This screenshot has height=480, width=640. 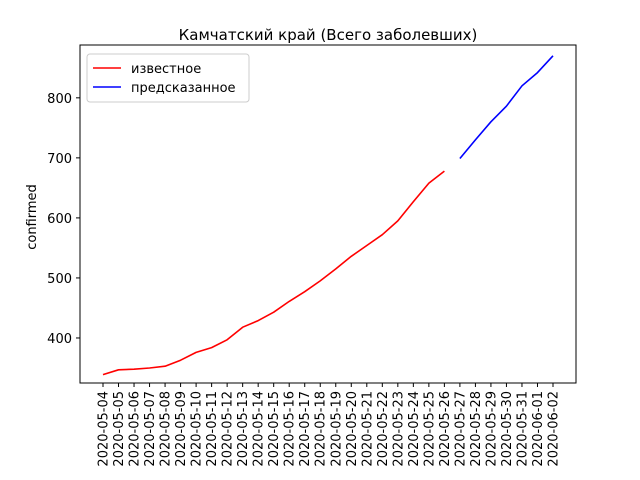 I want to click on x-tick-label: 2020-05-23, so click(x=398, y=429).